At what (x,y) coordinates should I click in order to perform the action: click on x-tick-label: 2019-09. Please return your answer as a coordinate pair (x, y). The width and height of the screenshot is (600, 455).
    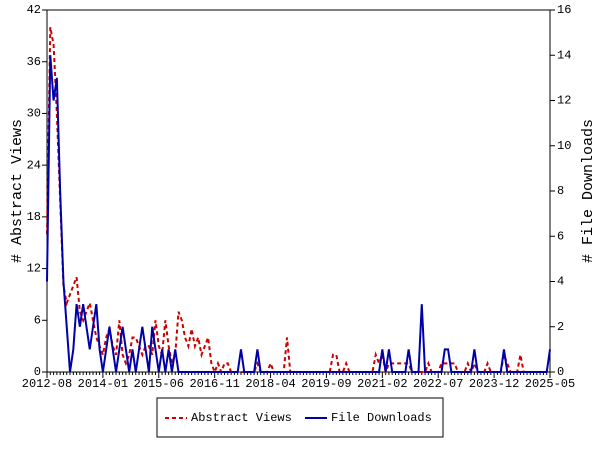
    Looking at the image, I should click on (326, 384).